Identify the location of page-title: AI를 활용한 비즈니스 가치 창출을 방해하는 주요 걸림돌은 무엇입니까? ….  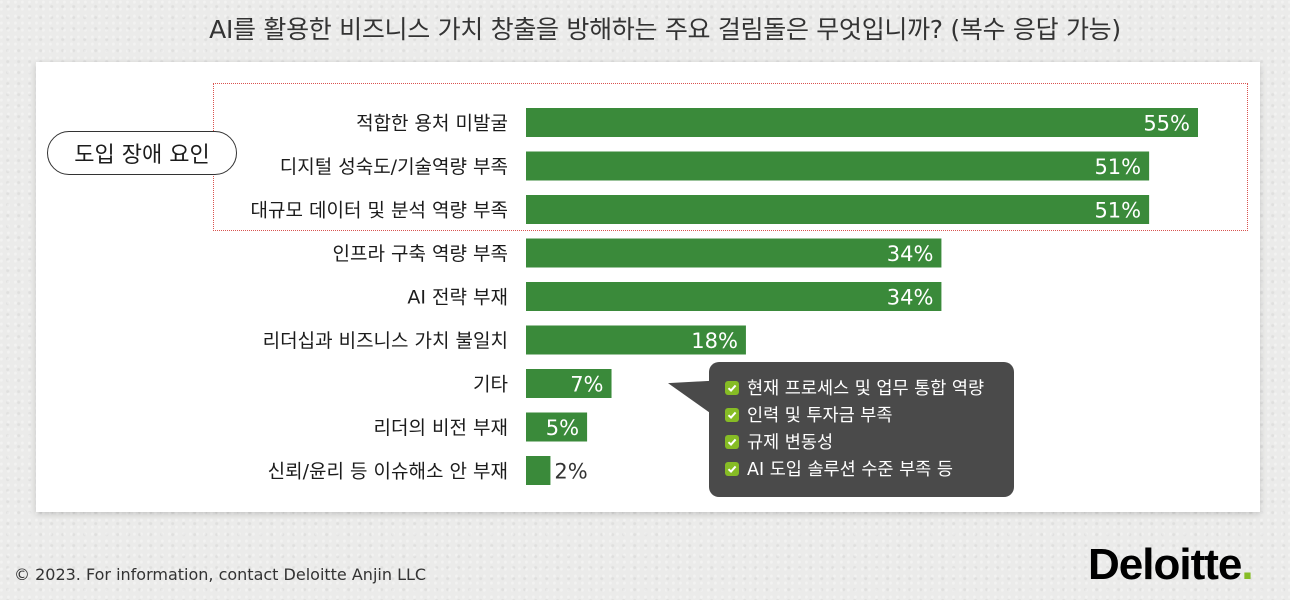
(665, 29).